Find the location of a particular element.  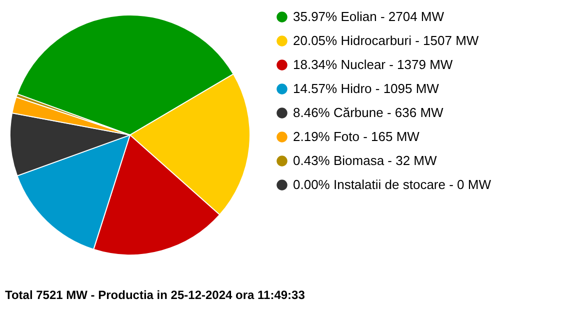

legend-label: 35.97% Eolian - 2704 MW is located at coordinates (369, 16).